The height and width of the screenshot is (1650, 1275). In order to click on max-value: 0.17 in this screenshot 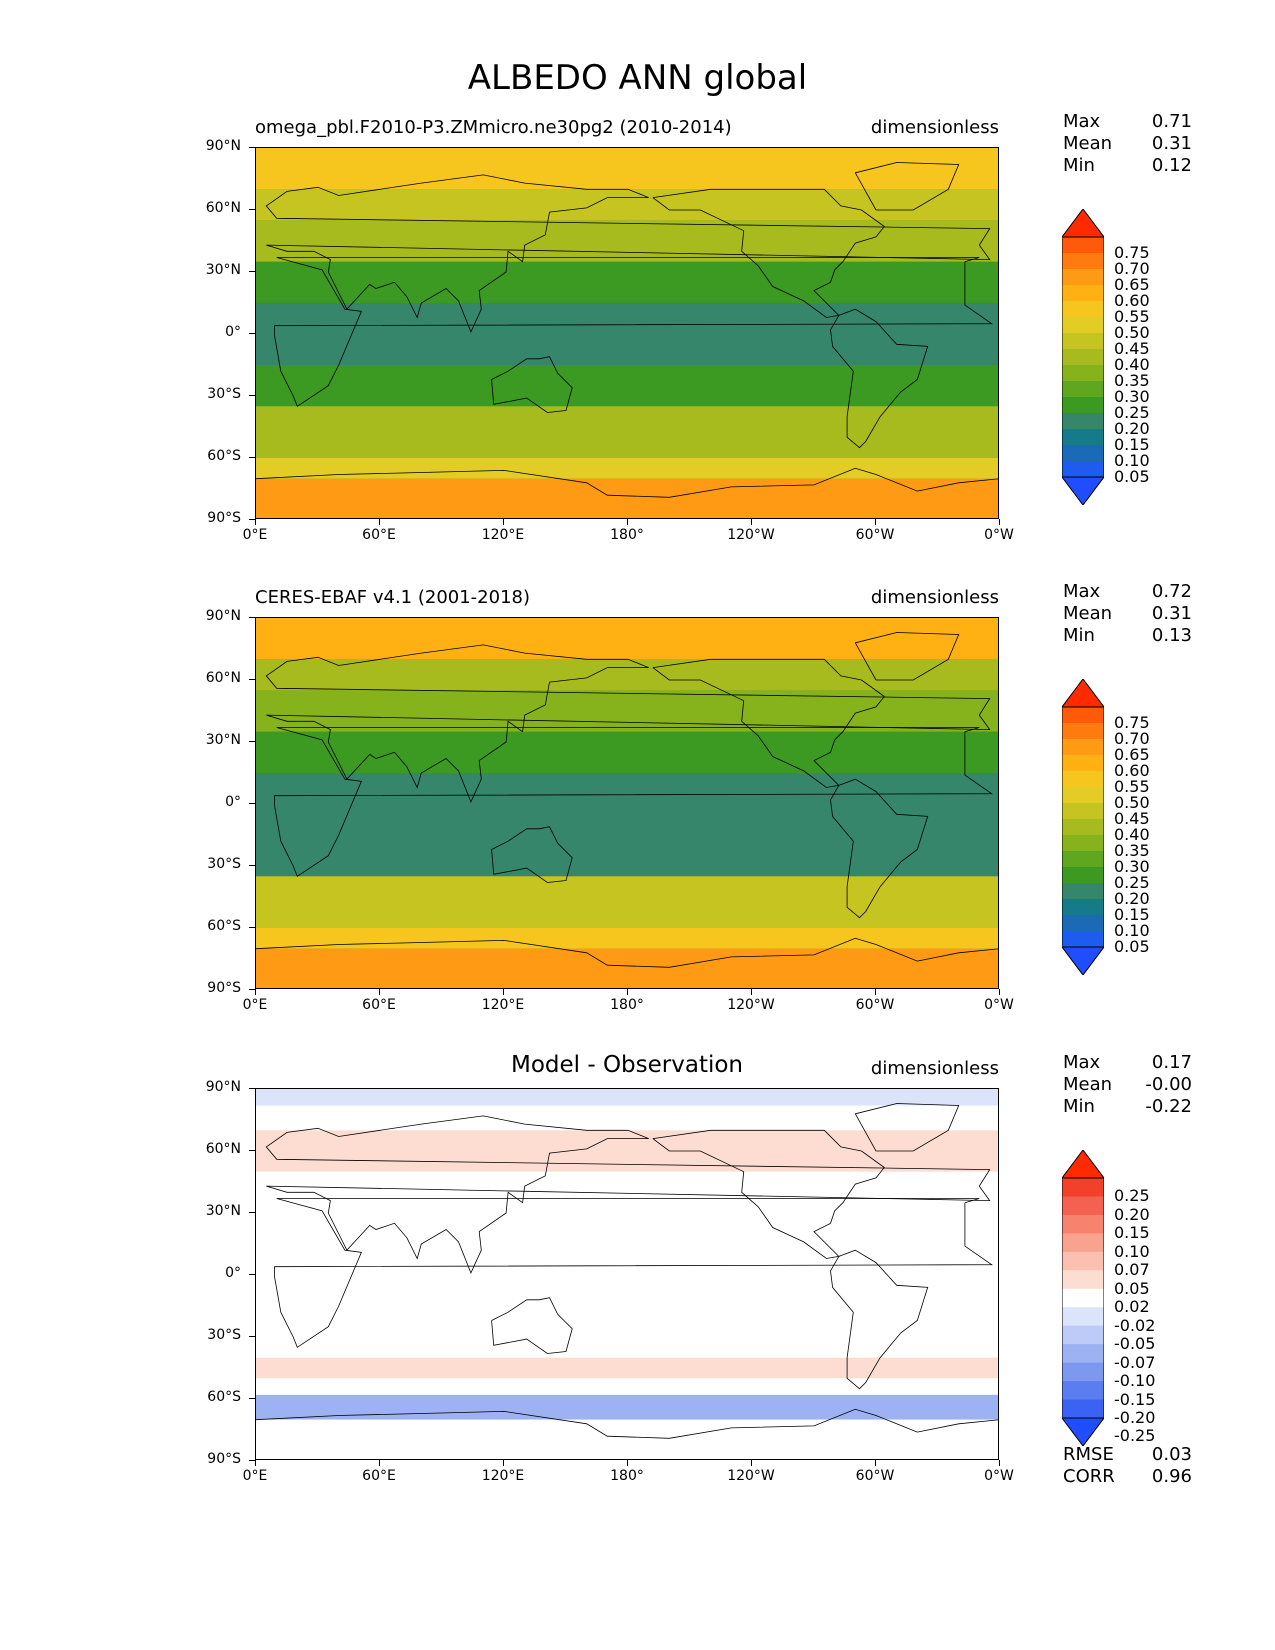, I will do `click(1171, 1062)`.